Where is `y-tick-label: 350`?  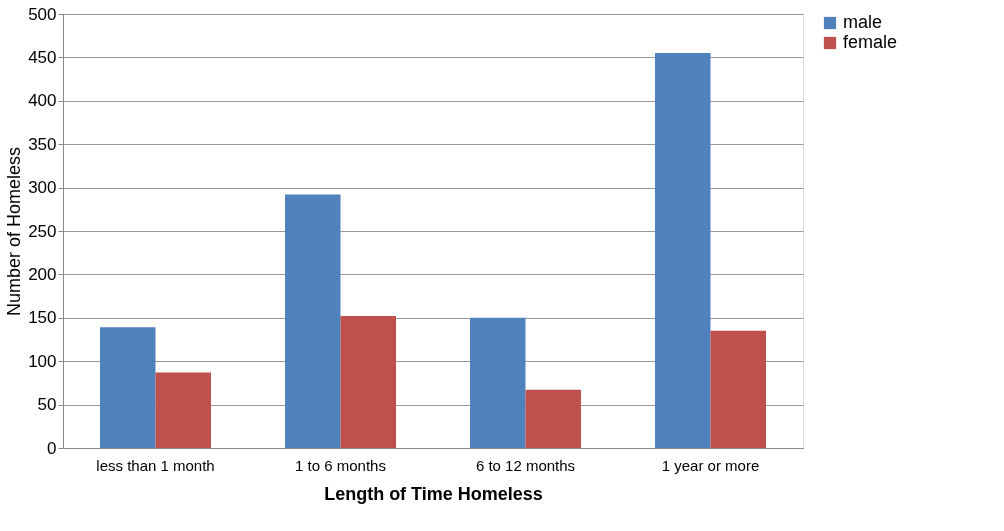
y-tick-label: 350 is located at coordinates (42, 144).